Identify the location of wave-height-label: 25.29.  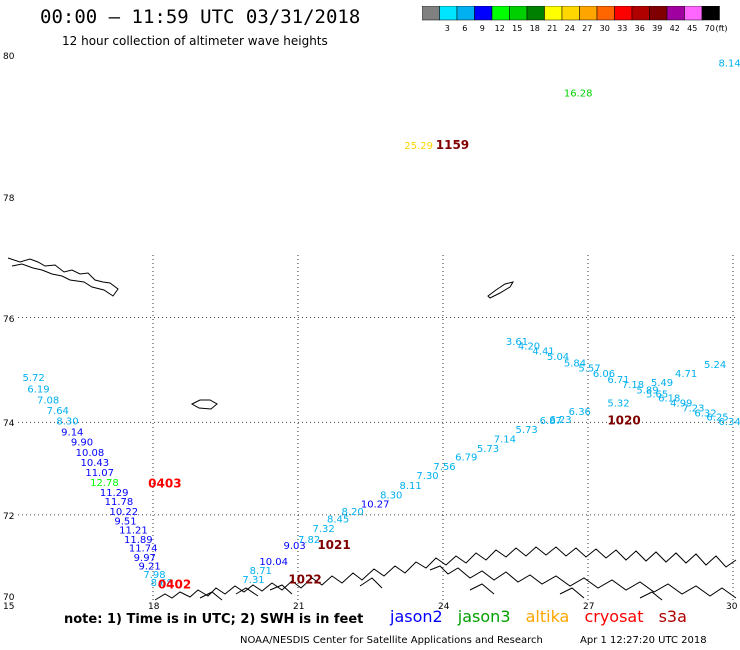
(418, 146).